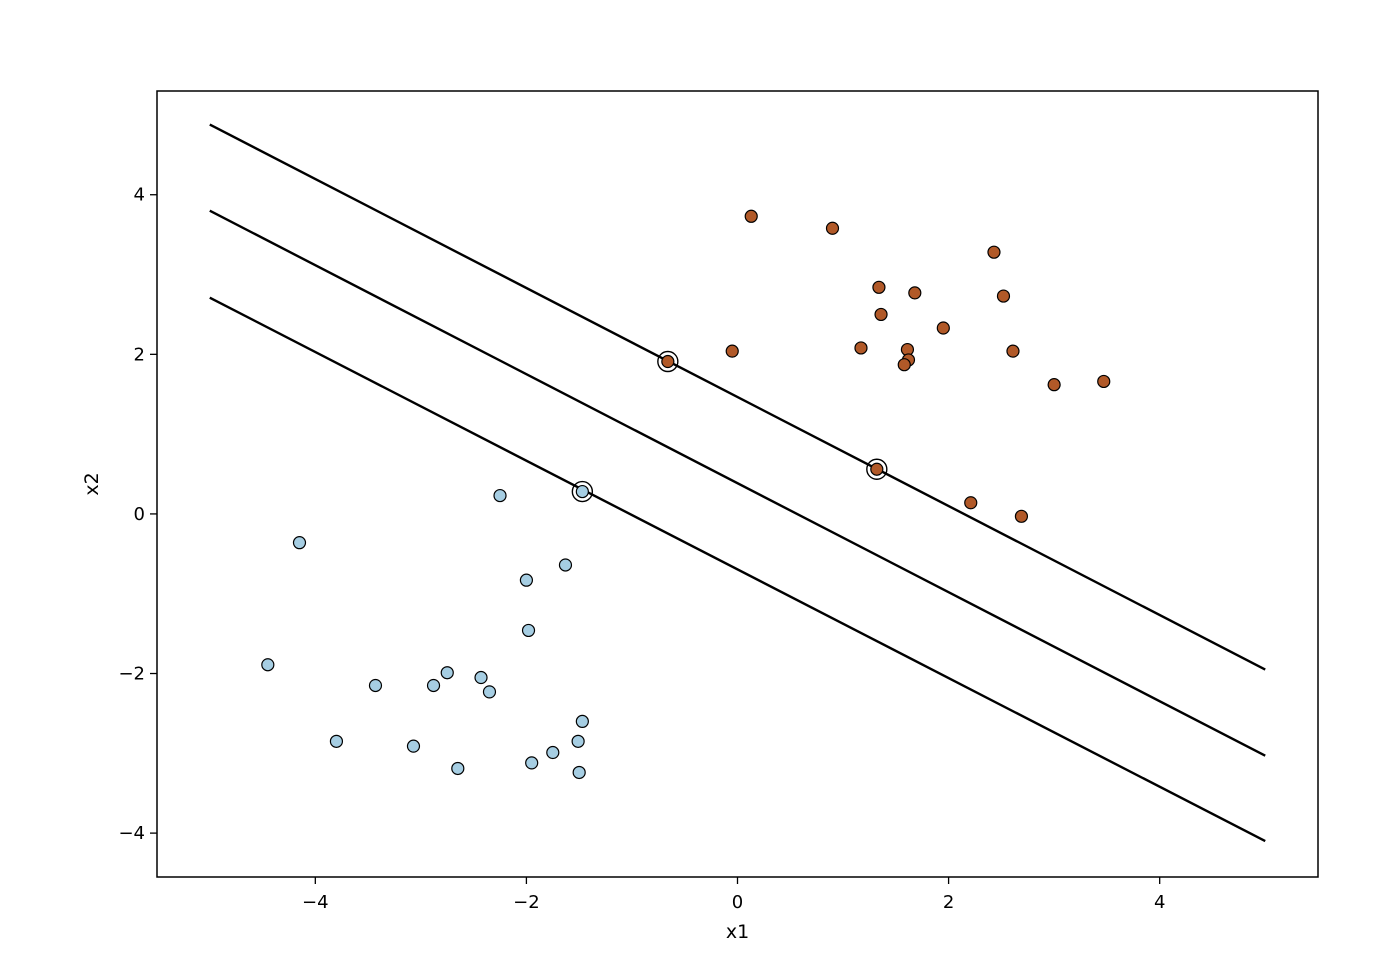 Image resolution: width=1400 pixels, height=962 pixels. I want to click on x-tick-label: −2, so click(526, 902).